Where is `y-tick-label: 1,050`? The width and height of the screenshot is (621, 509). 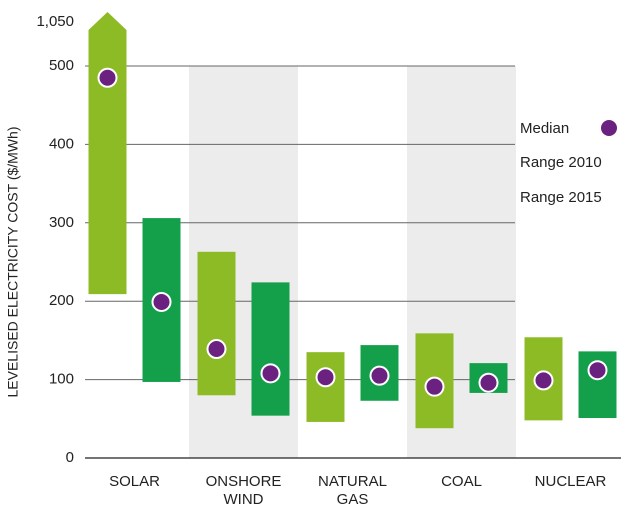 y-tick-label: 1,050 is located at coordinates (55, 21).